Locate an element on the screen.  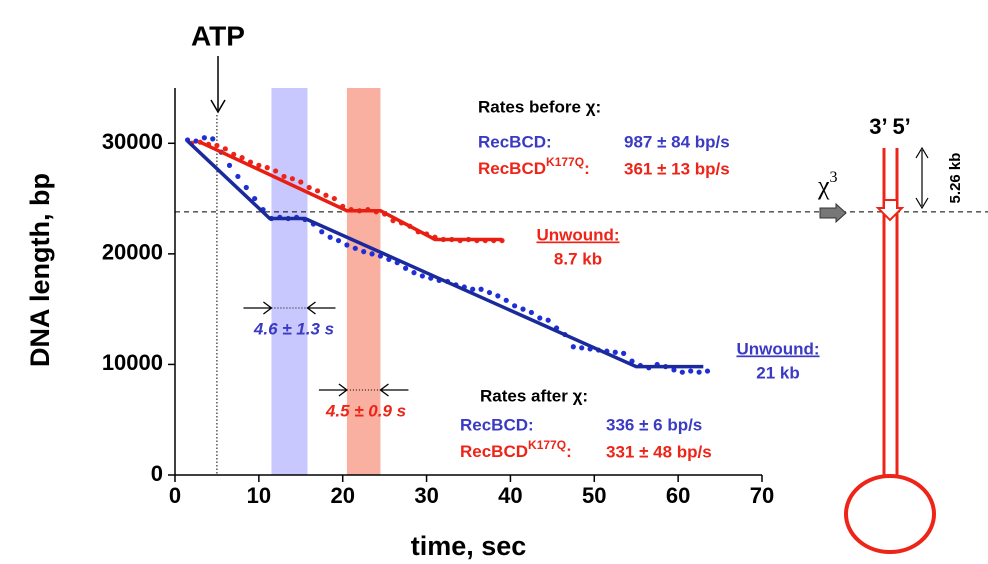
x-tick-label: 20 is located at coordinates (342, 495).